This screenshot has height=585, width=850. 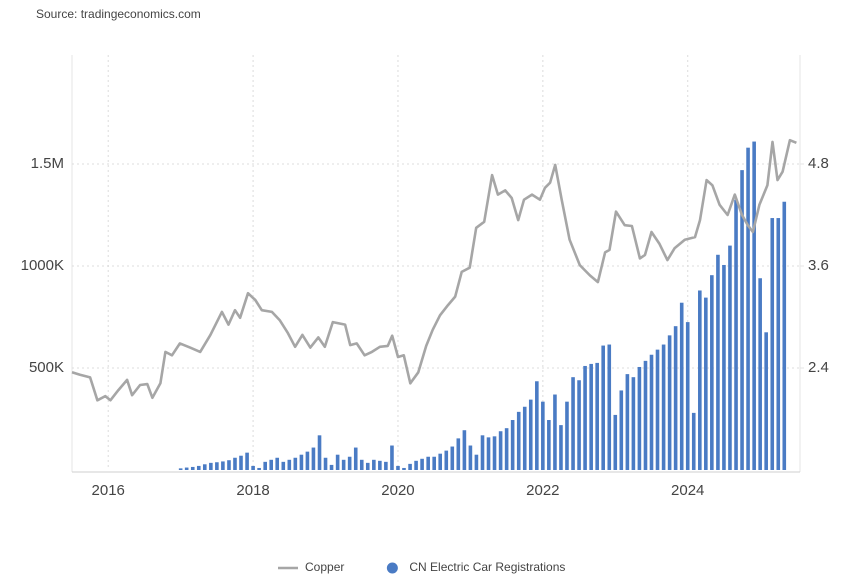 What do you see at coordinates (42, 265) in the screenshot?
I see `y-tick-label: 1000K` at bounding box center [42, 265].